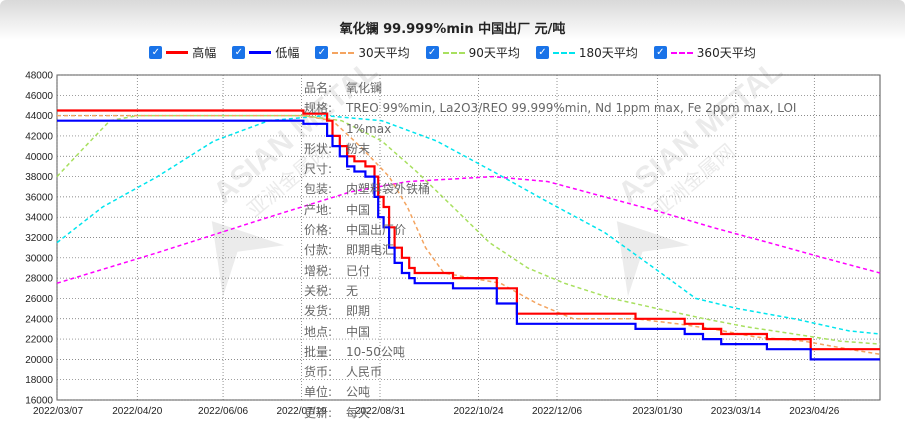  What do you see at coordinates (370, 250) in the screenshot?
I see `info-value: 即期电汇` at bounding box center [370, 250].